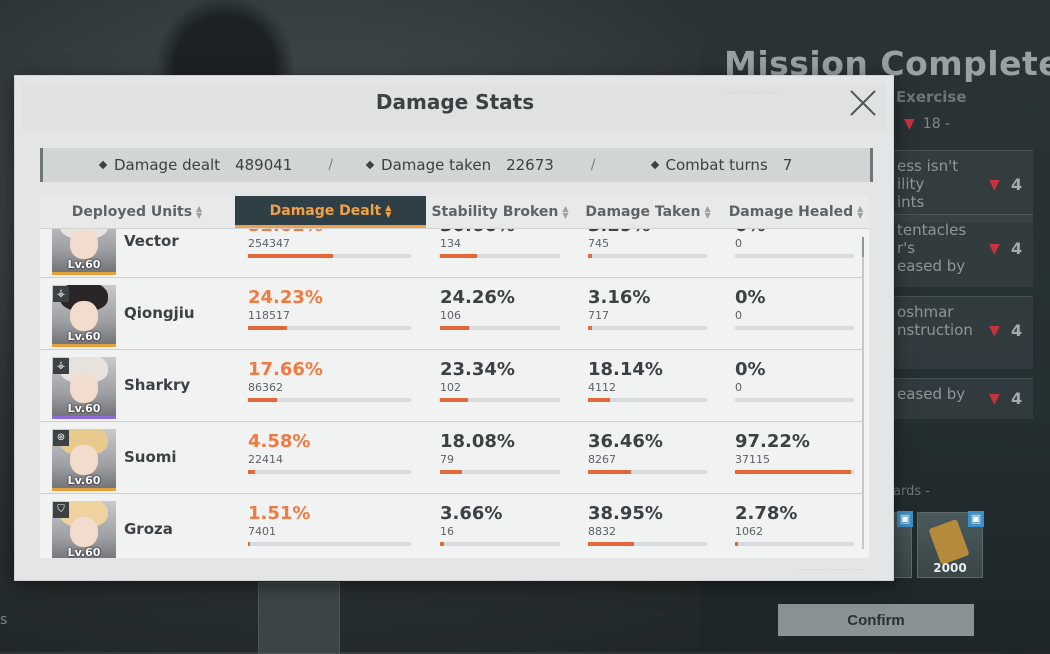 The image size is (1050, 654). I want to click on unit-row: Lv.60 Vector 52.02% 254347 30.66% 134, so click(451, 253).